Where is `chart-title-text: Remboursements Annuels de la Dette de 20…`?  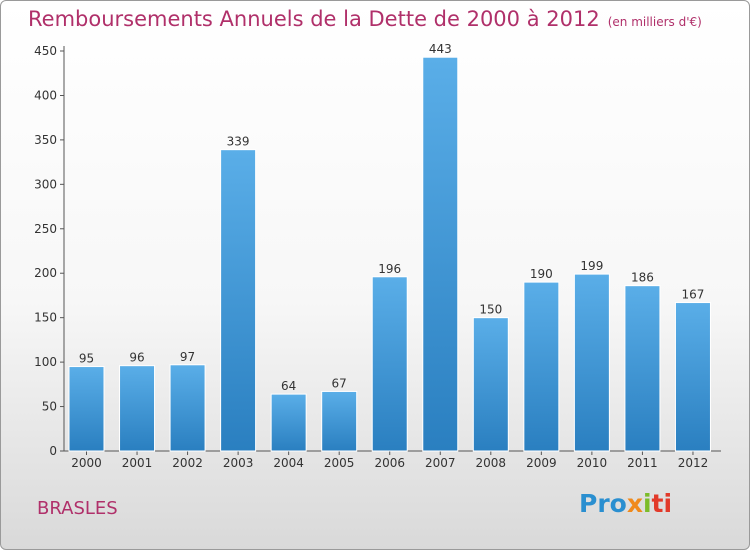
chart-title-text: Remboursements Annuels de la Dette de 20… is located at coordinates (314, 19).